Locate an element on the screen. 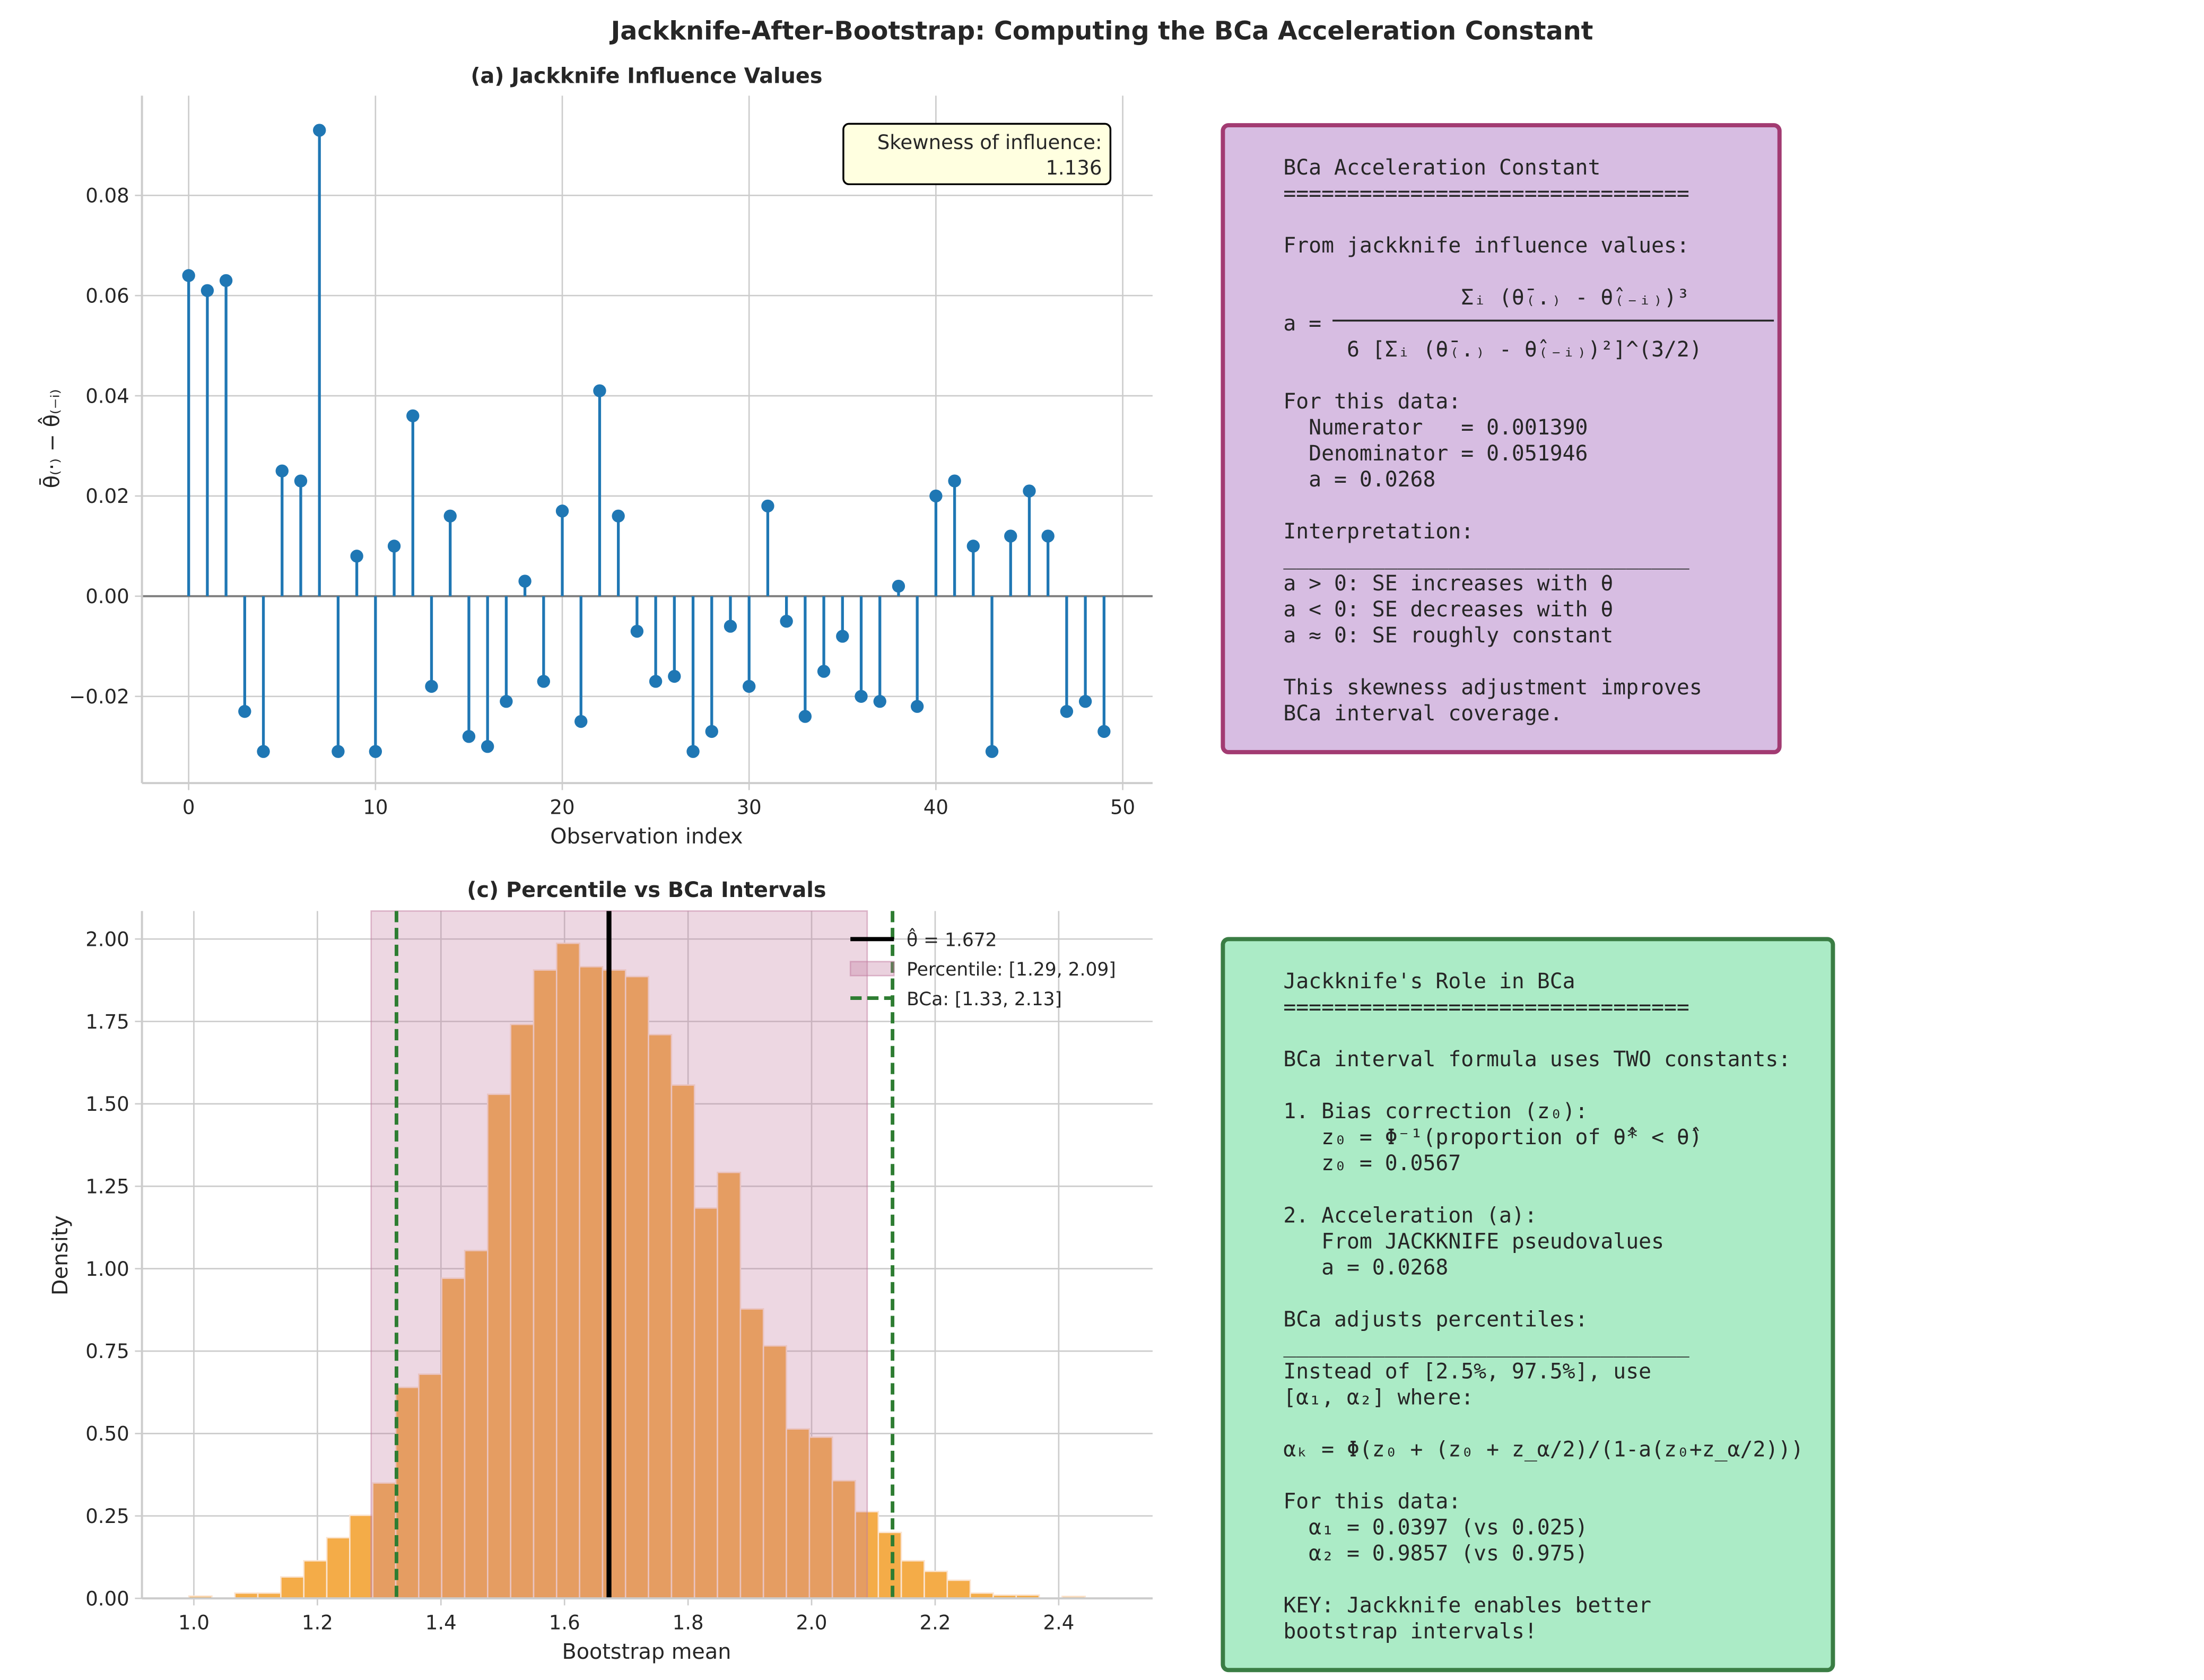 The width and height of the screenshot is (2204, 1680). plot-c-xlabel: Bootstrap mean is located at coordinates (646, 1652).